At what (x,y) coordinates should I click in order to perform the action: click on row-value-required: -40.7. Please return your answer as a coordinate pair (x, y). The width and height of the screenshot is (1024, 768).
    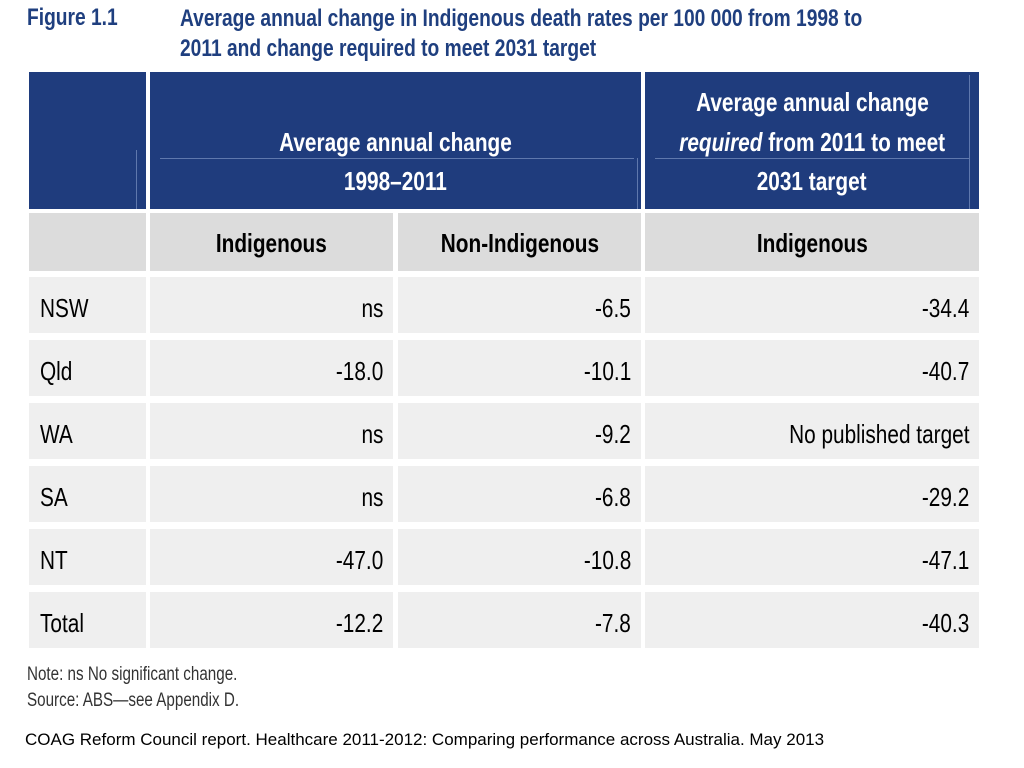
    Looking at the image, I should click on (945, 371).